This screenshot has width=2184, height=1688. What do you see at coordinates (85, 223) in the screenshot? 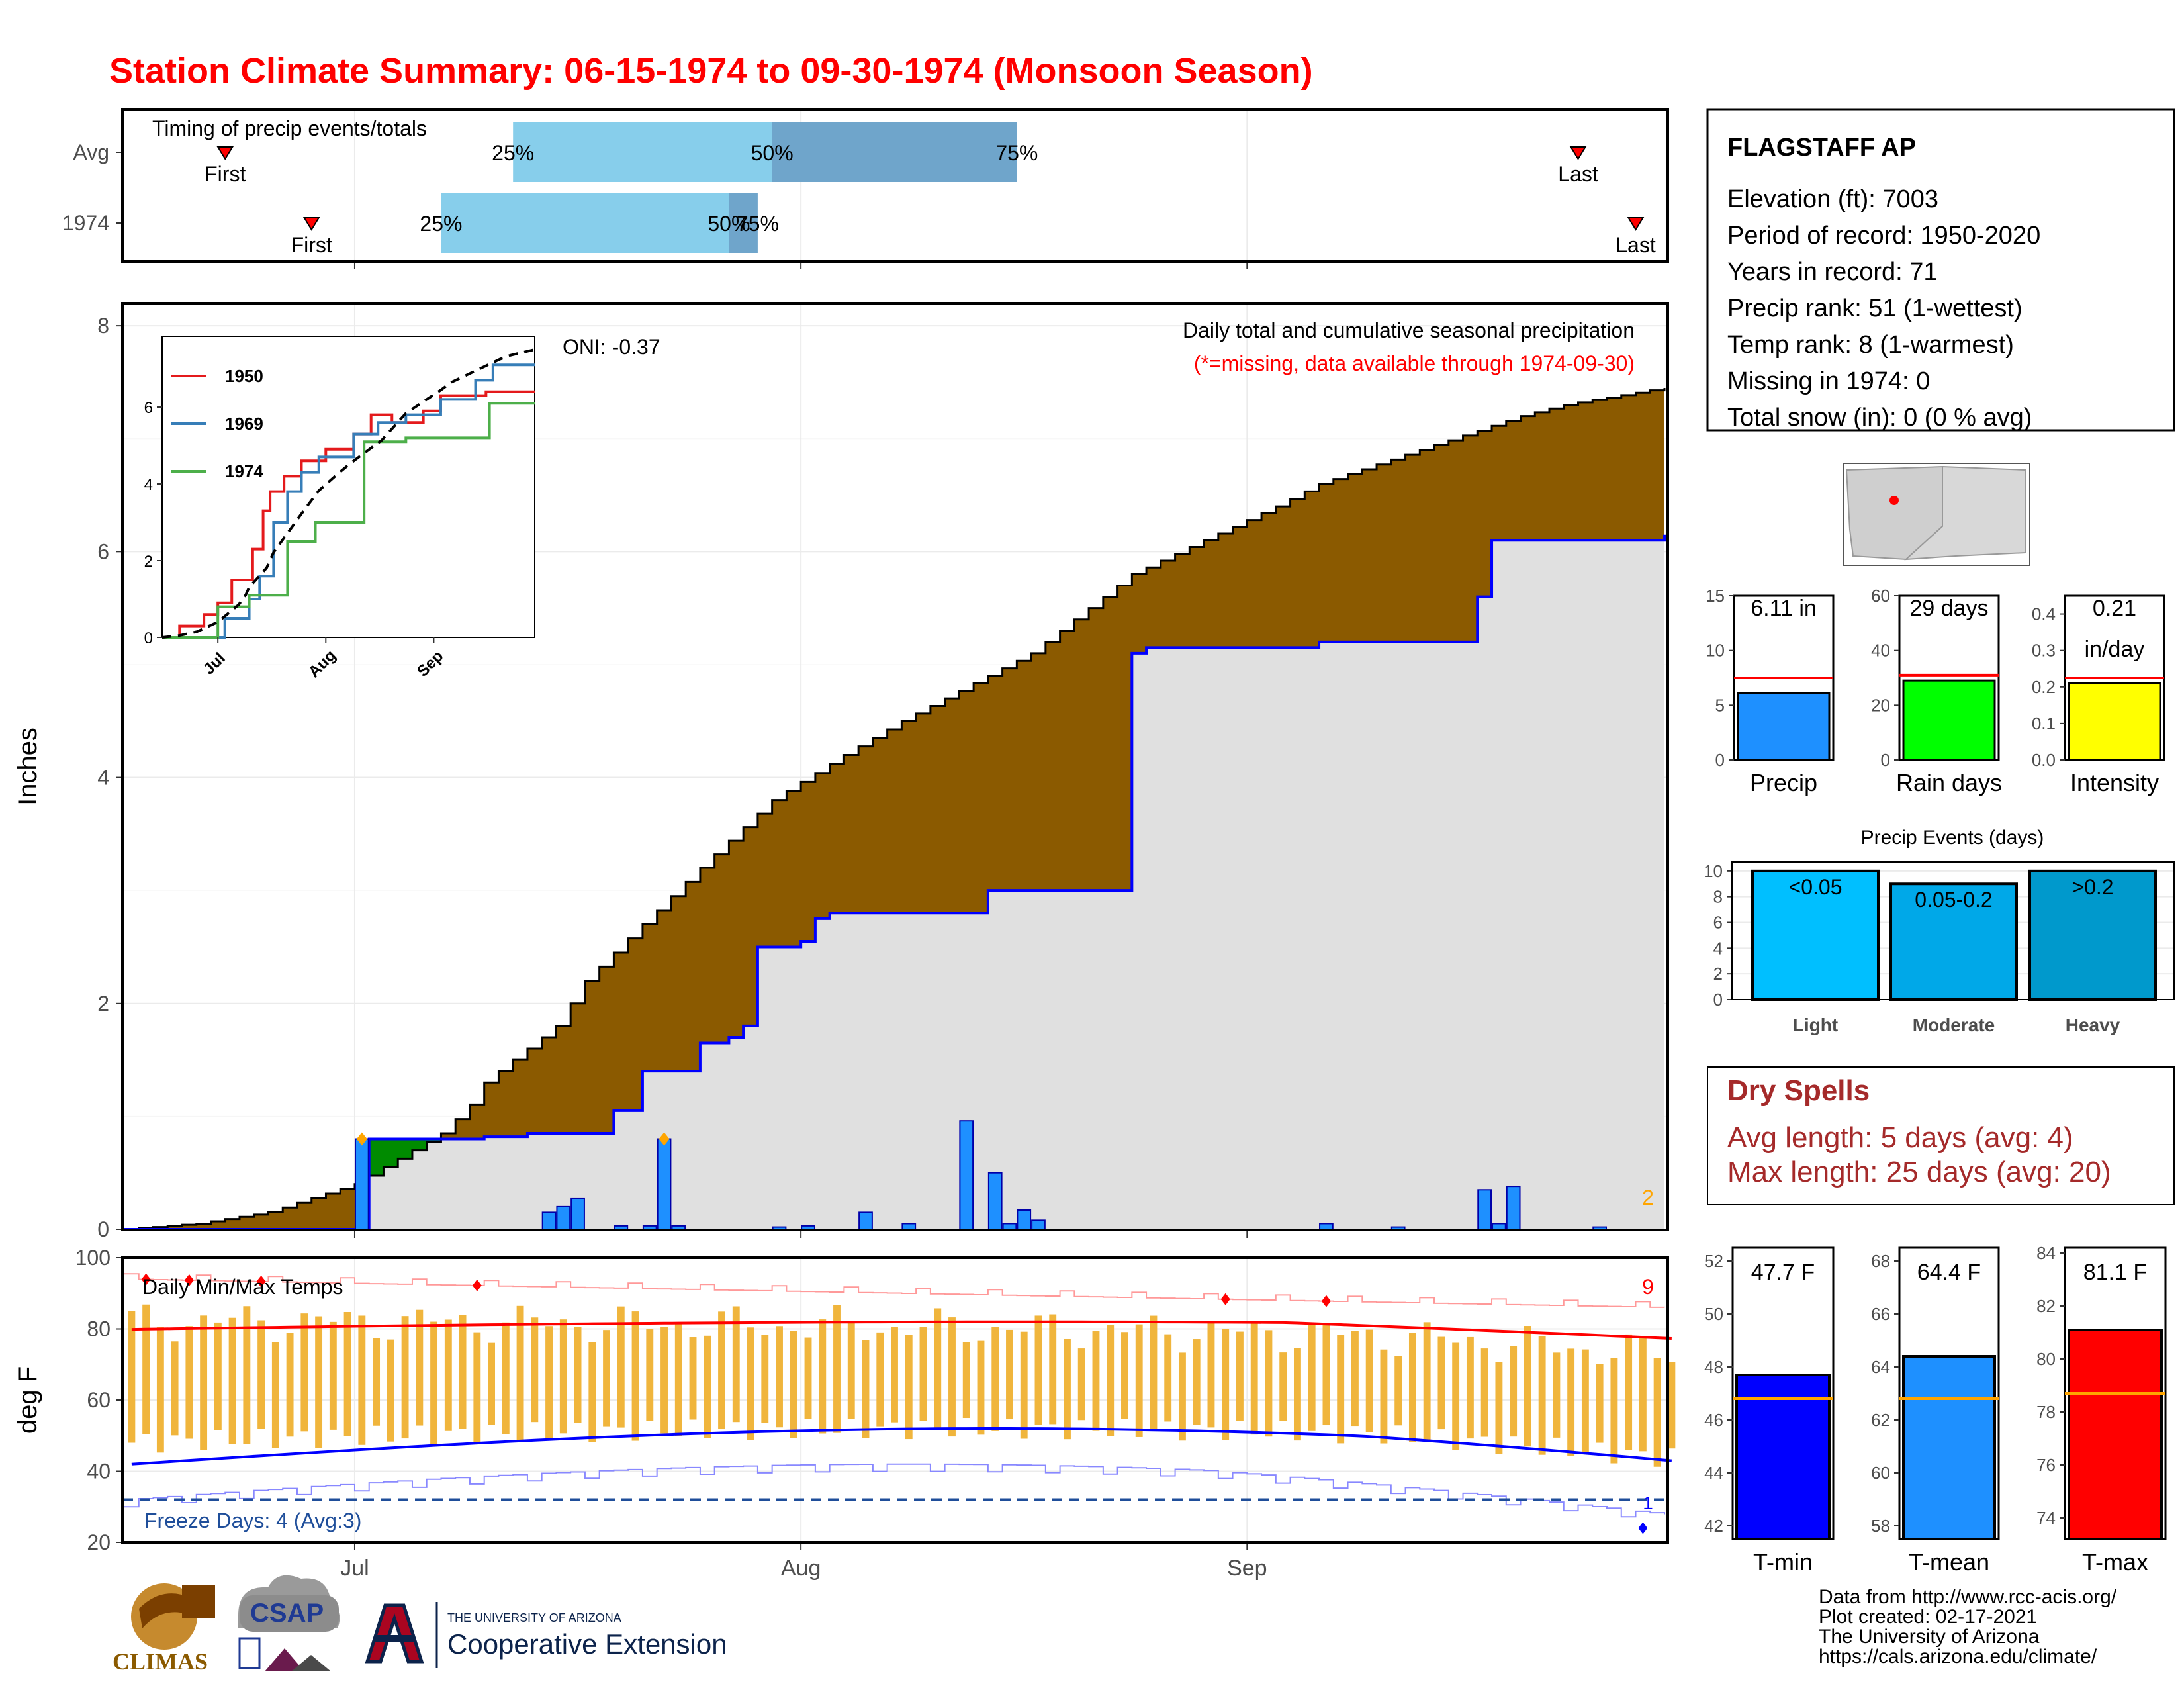
I see `timing-row-label: 1974` at bounding box center [85, 223].